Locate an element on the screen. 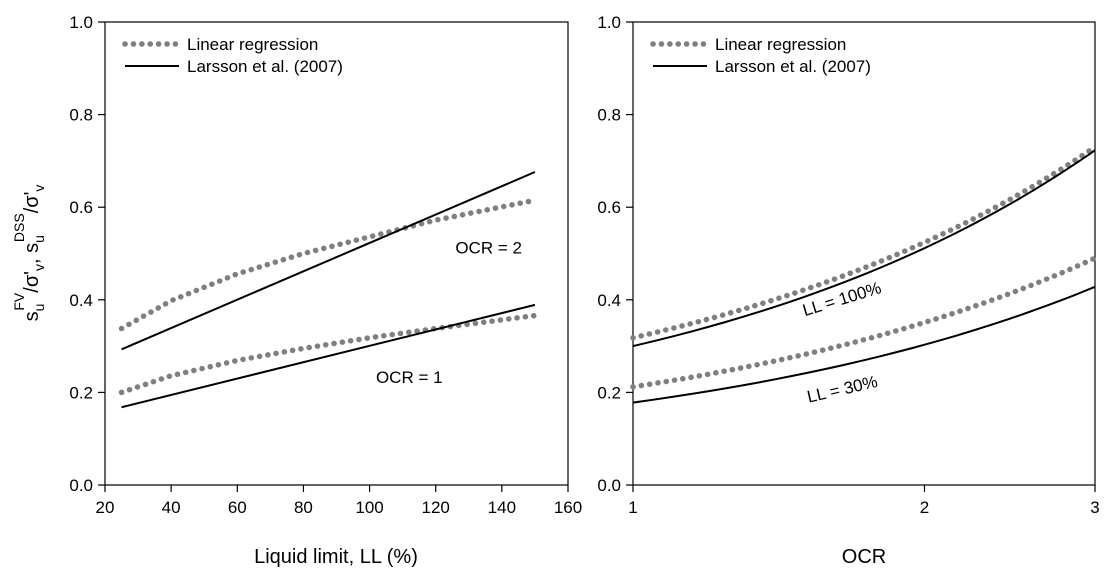 Image resolution: width=1112 pixels, height=571 pixels. x-tick-label: 80 is located at coordinates (303, 507).